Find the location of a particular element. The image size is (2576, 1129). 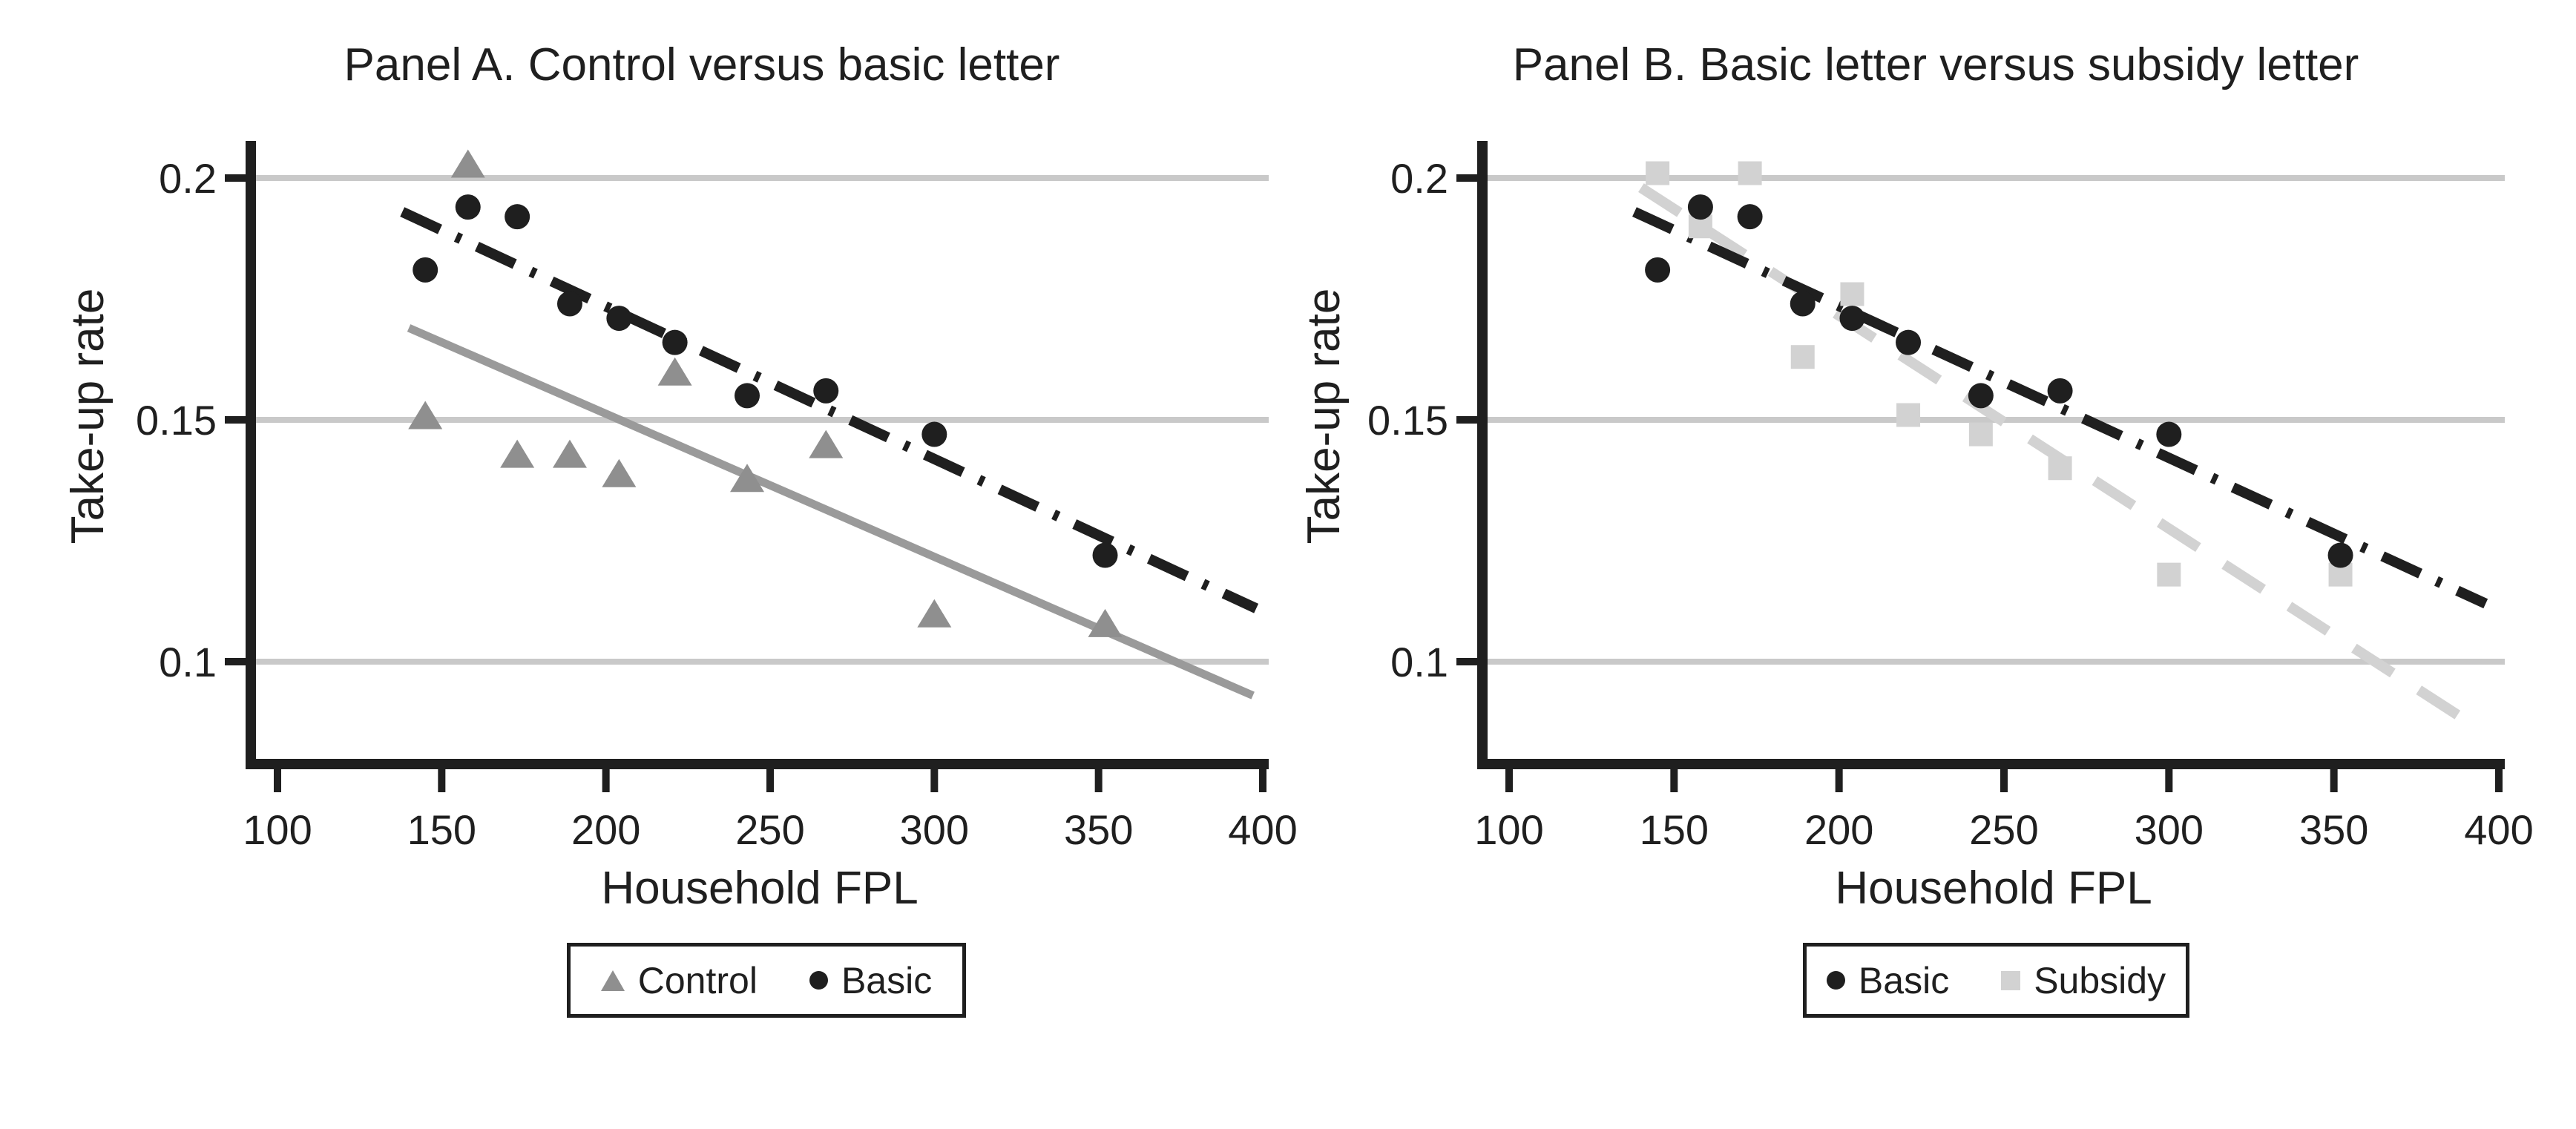

panel-b-legend: Basic Subsidy is located at coordinates (1996, 981).